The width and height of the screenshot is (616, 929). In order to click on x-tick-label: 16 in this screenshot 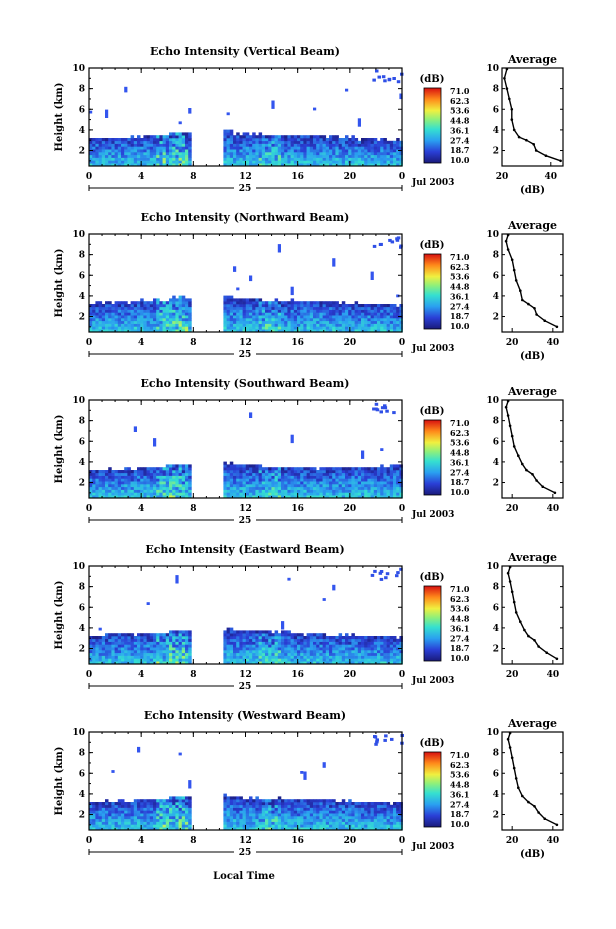, I will do `click(297, 177)`.